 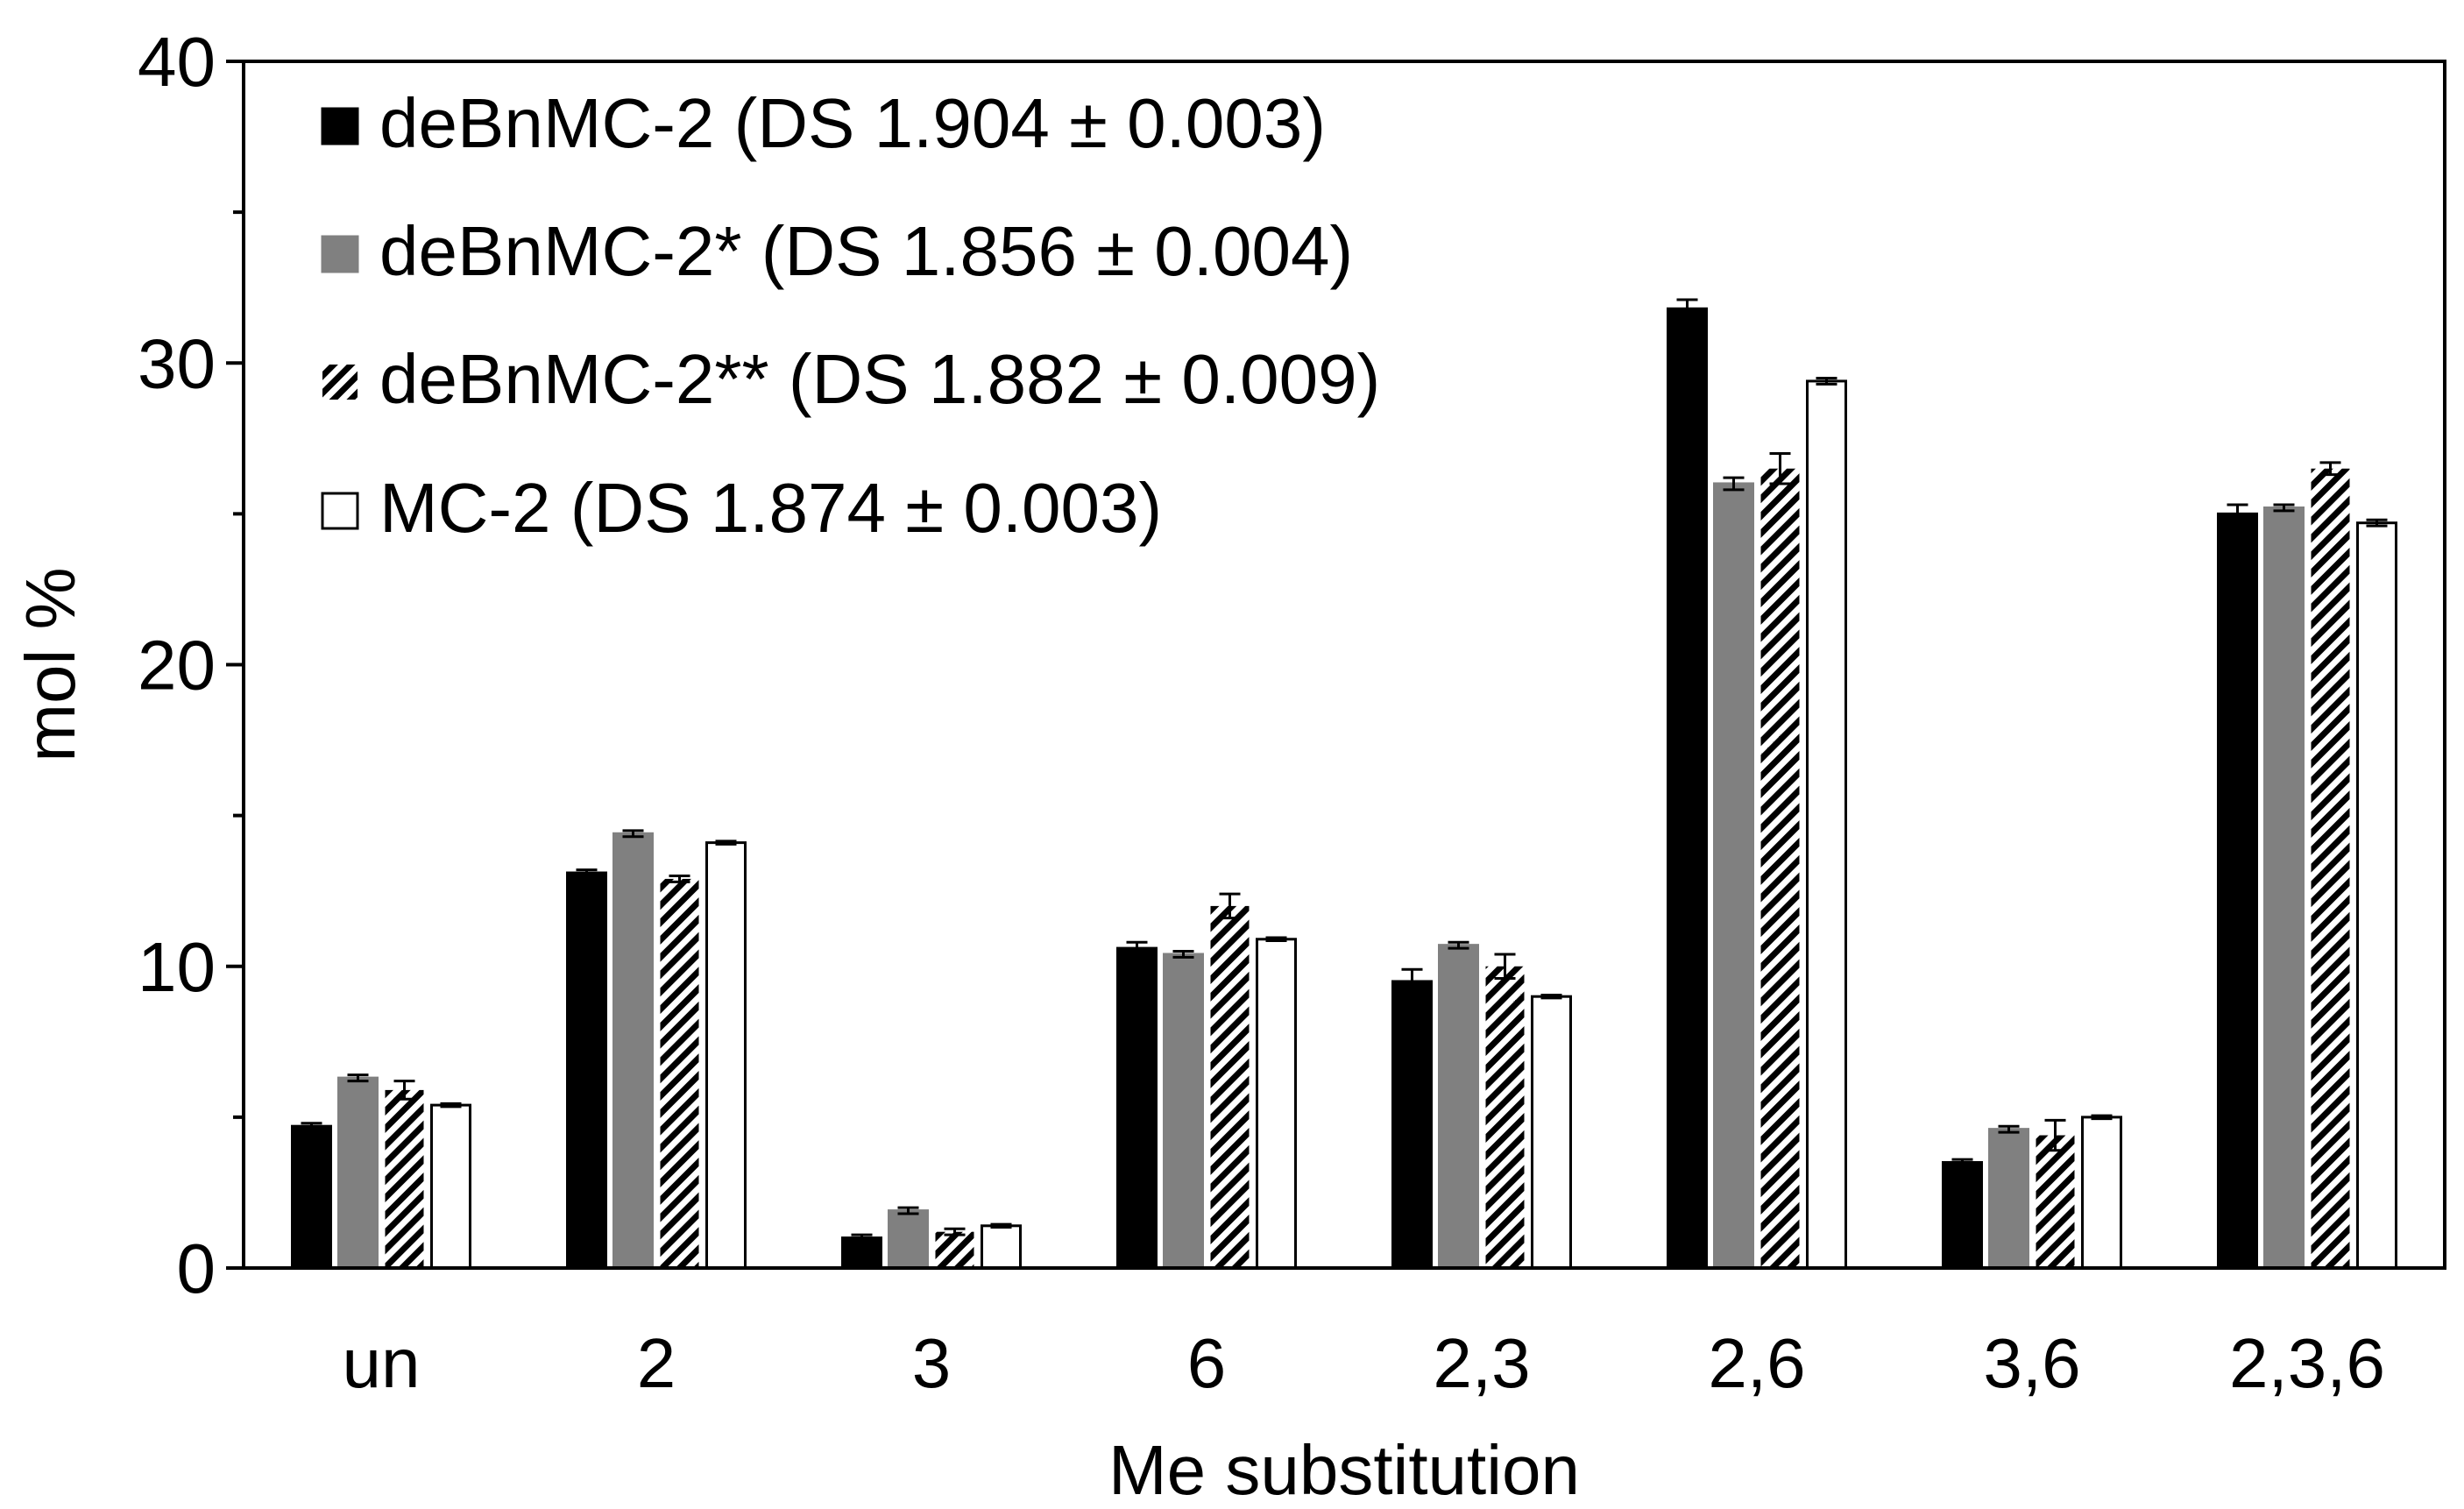 I want to click on legend-label: deBnMC-2* (DS 1.856 ± 0.004), so click(x=866, y=251).